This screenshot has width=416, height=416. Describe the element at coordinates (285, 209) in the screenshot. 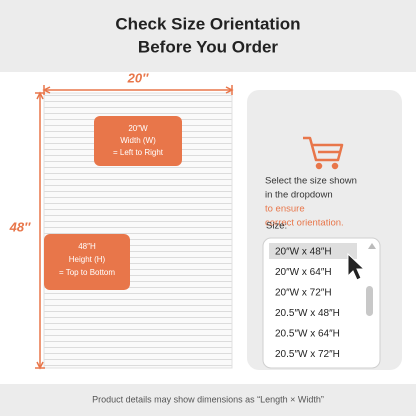

I see `instruction-highlight: to ensure` at that location.